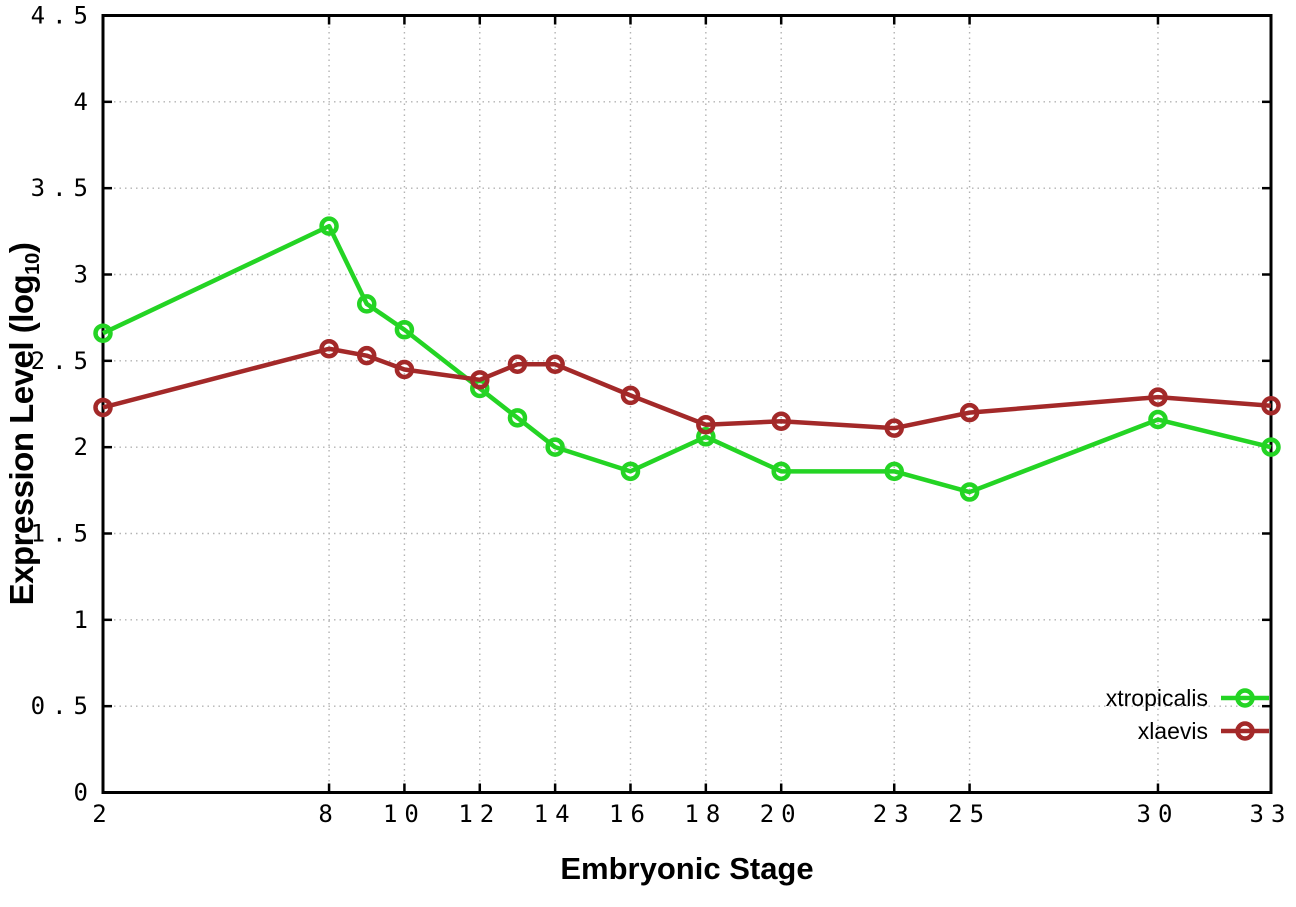 The image size is (1296, 907). I want to click on y-tick-label: 0.5, so click(63, 706).